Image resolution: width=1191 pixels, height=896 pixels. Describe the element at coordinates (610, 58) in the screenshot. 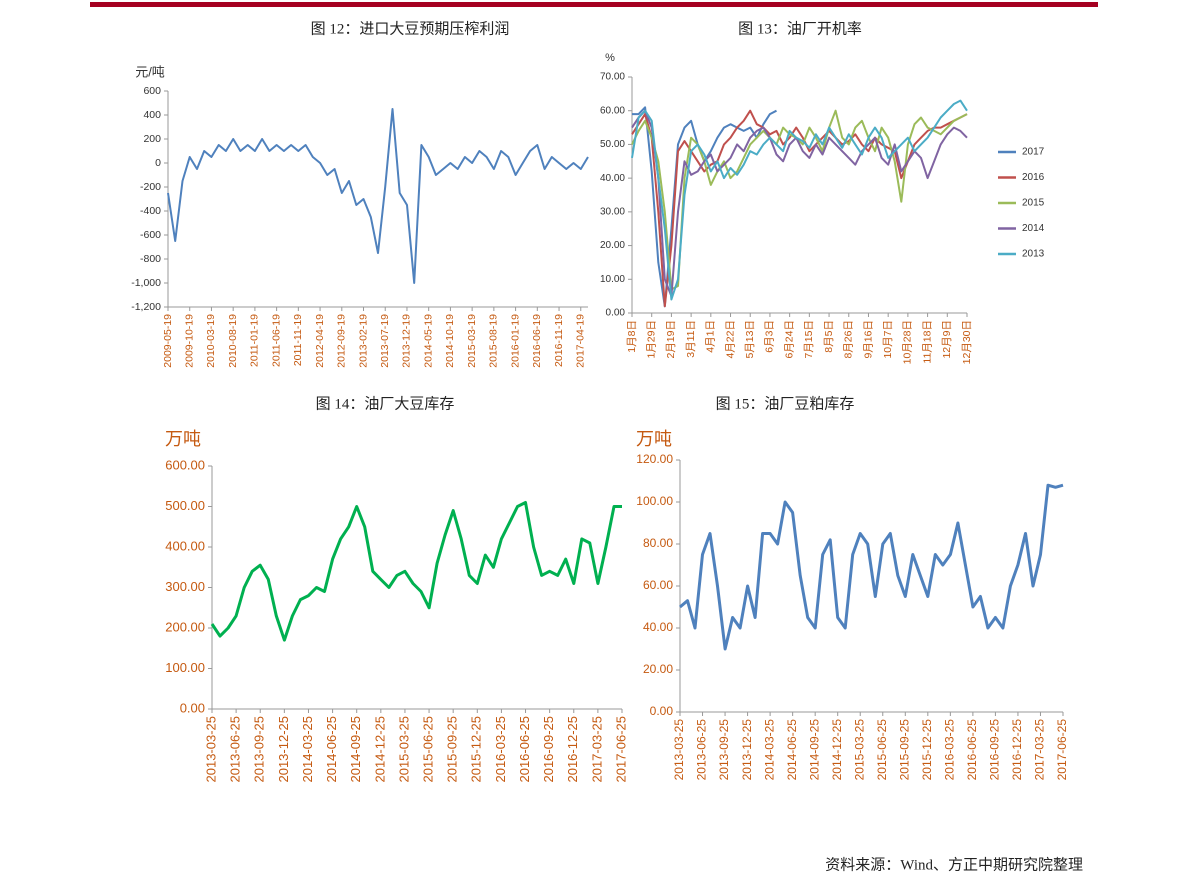

I see `y-axis-label: %` at that location.